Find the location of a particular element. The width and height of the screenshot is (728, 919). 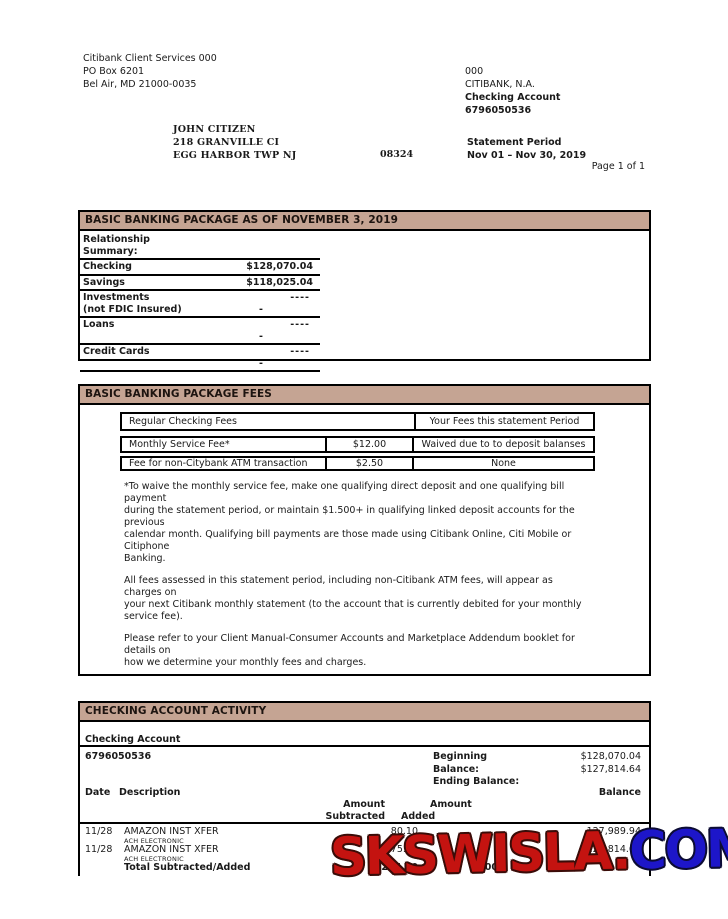

summary-value: $118,025.04 is located at coordinates (279, 282).